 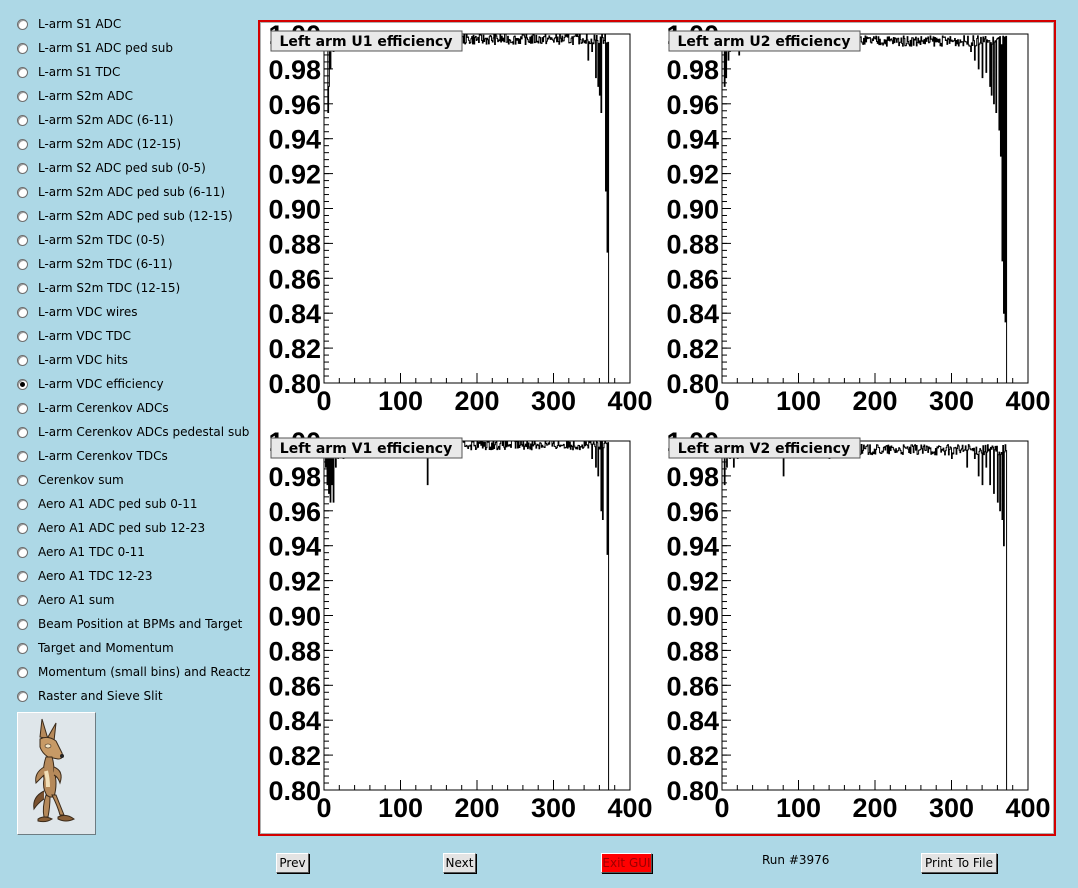 I want to click on plot-option-label: Cerenkov sum, so click(x=81, y=480).